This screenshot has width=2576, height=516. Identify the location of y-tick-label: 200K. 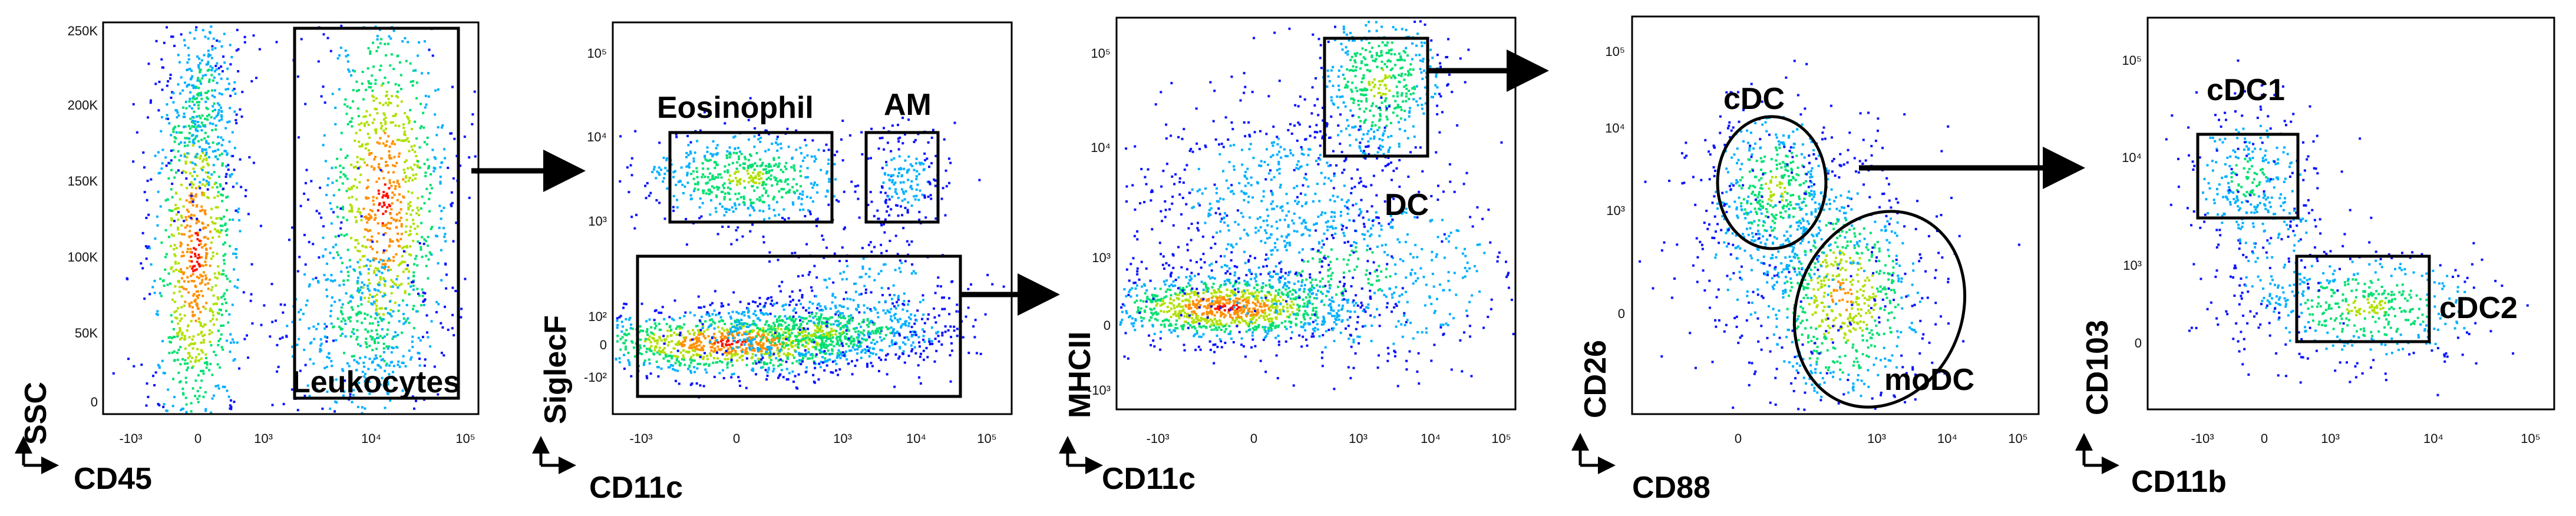
(83, 105).